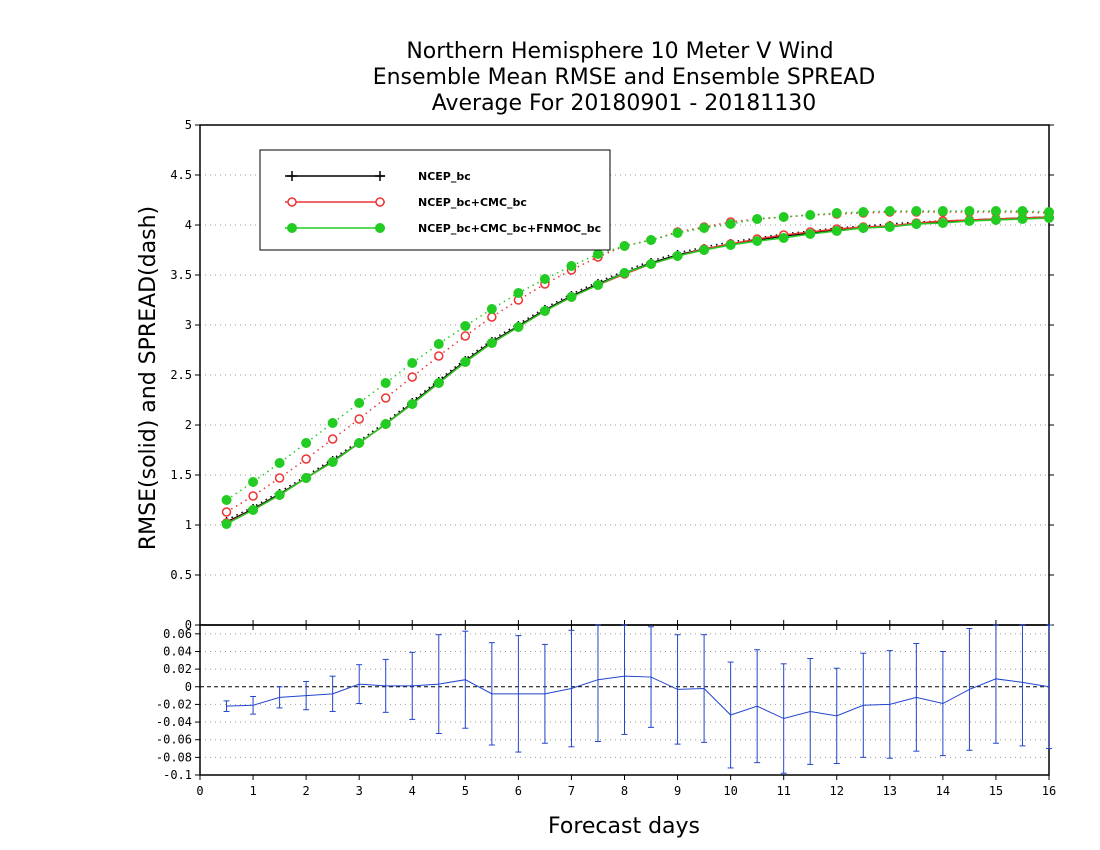  What do you see at coordinates (188, 525) in the screenshot?
I see `y-tick-label: 1` at bounding box center [188, 525].